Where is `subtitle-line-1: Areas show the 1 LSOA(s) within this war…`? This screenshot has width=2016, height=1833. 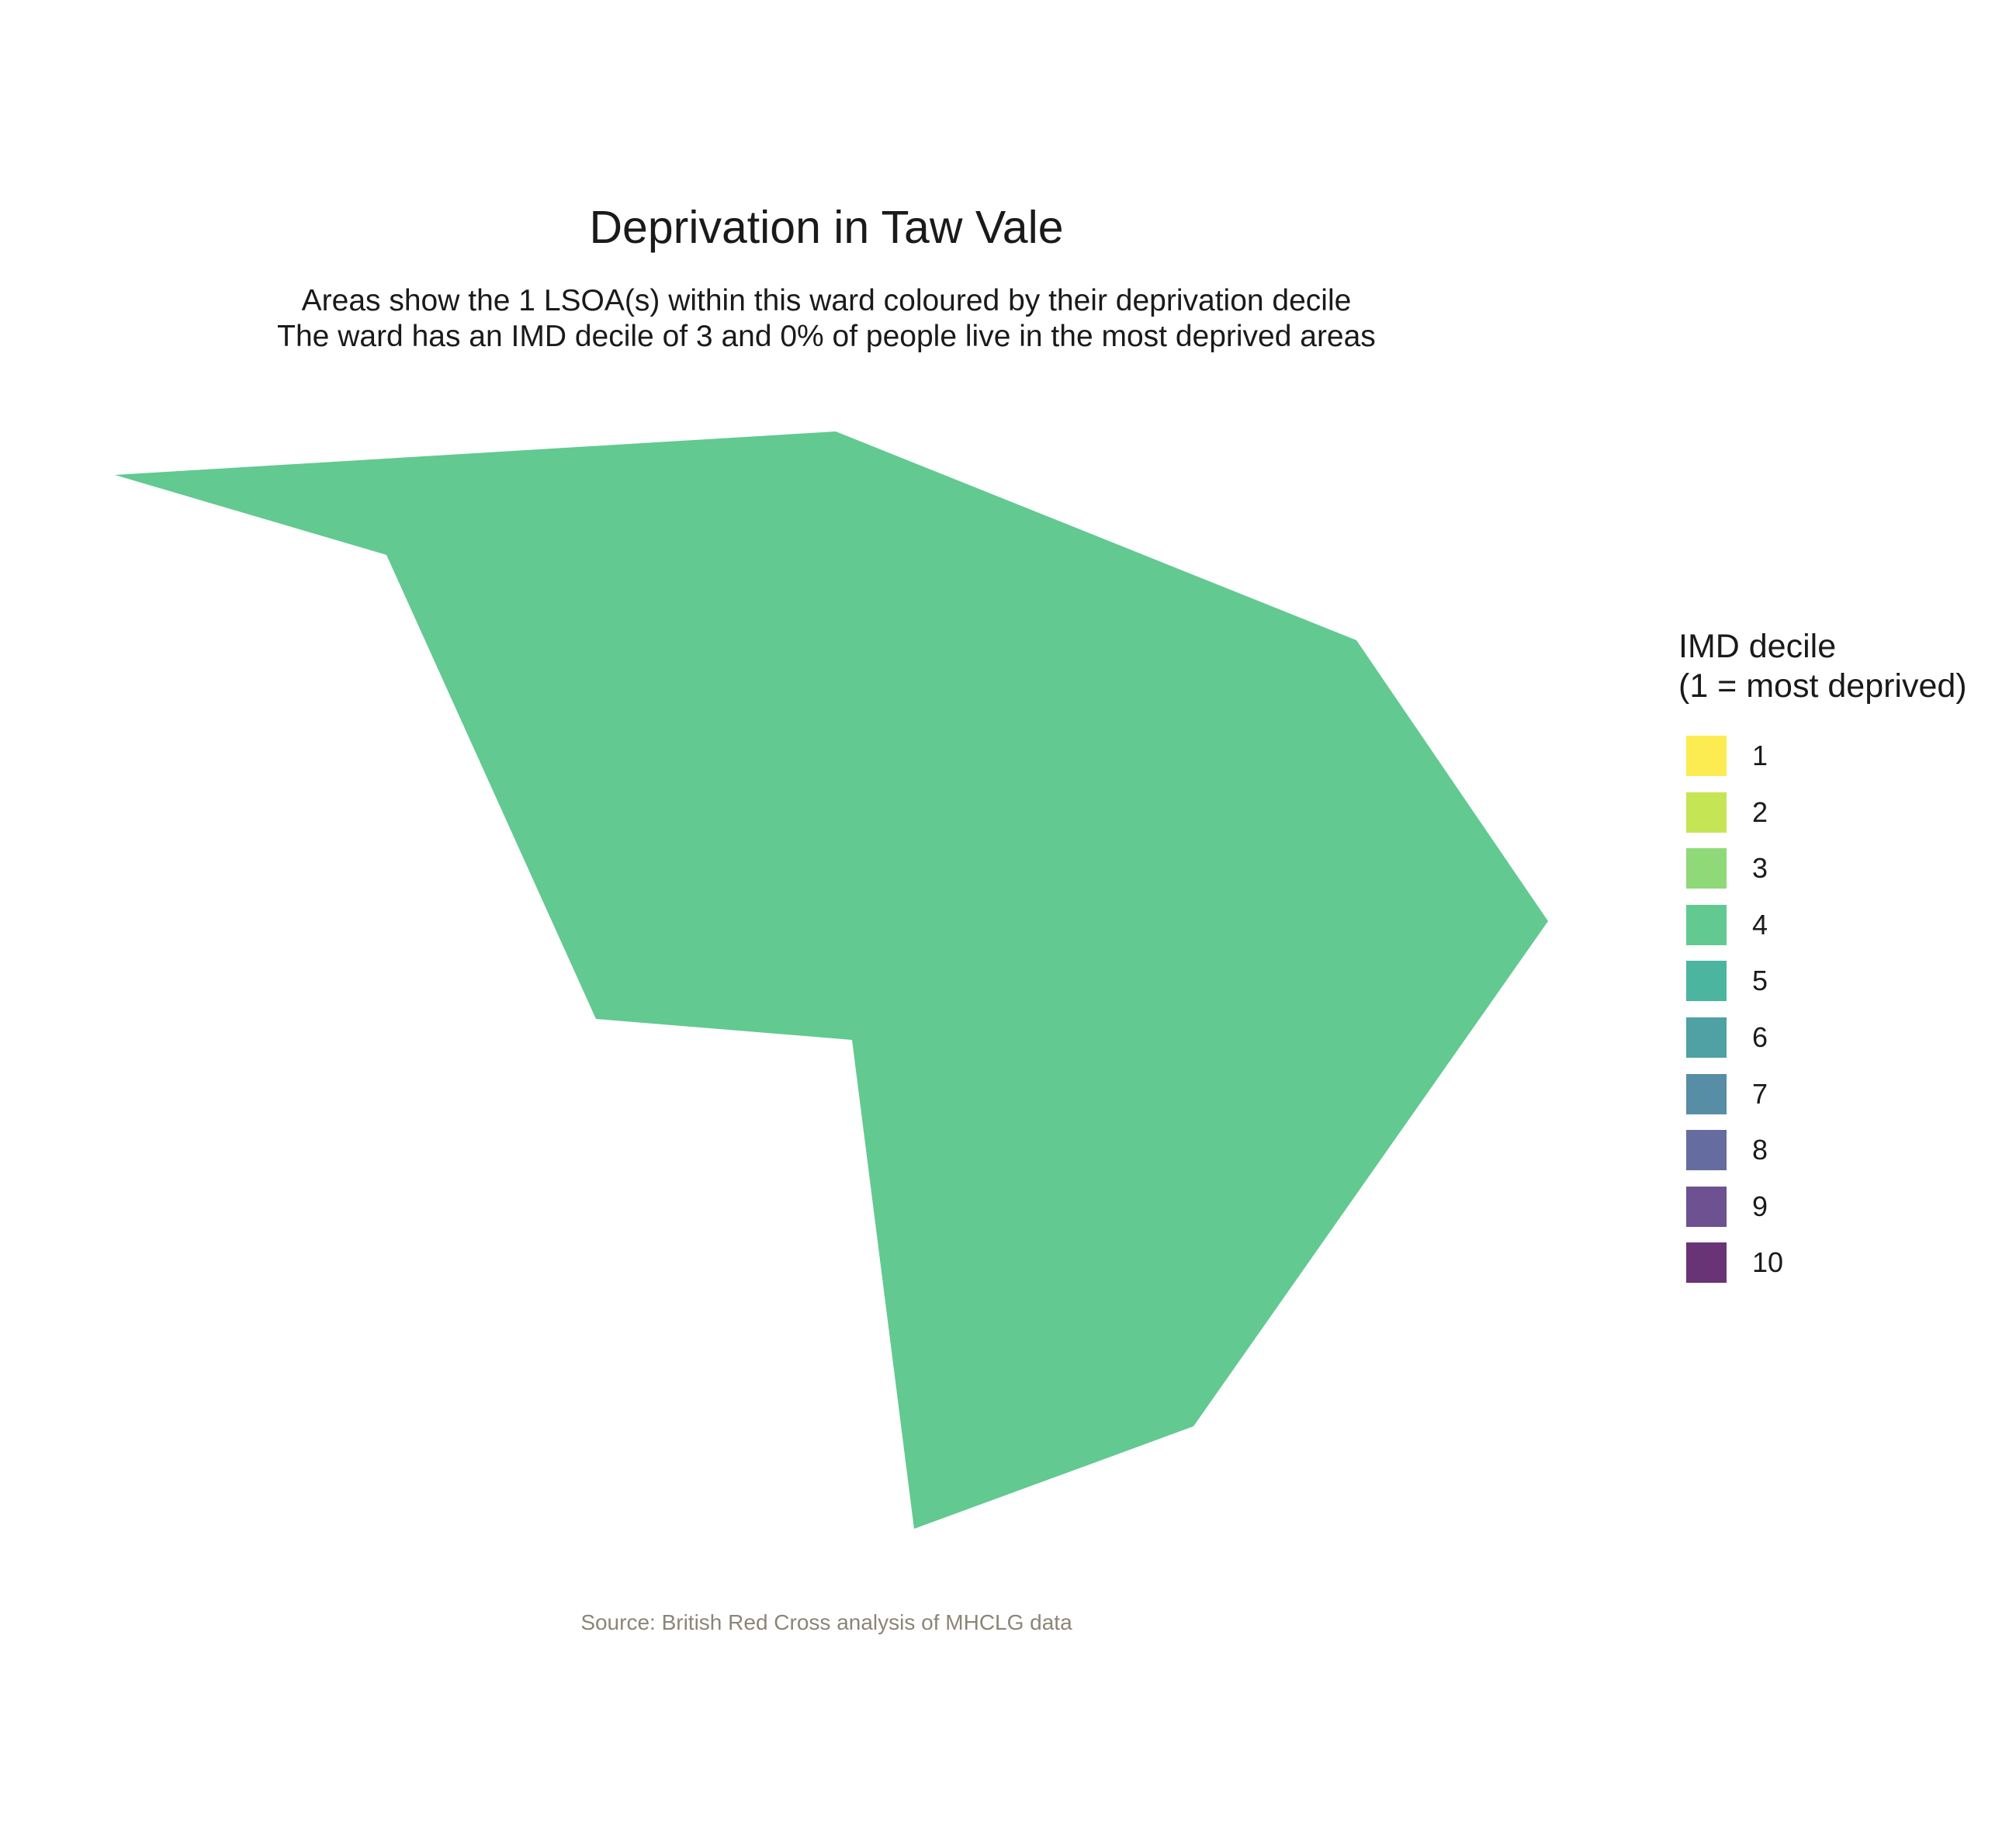
subtitle-line-1: Areas show the 1 LSOA(s) within this war… is located at coordinates (827, 300).